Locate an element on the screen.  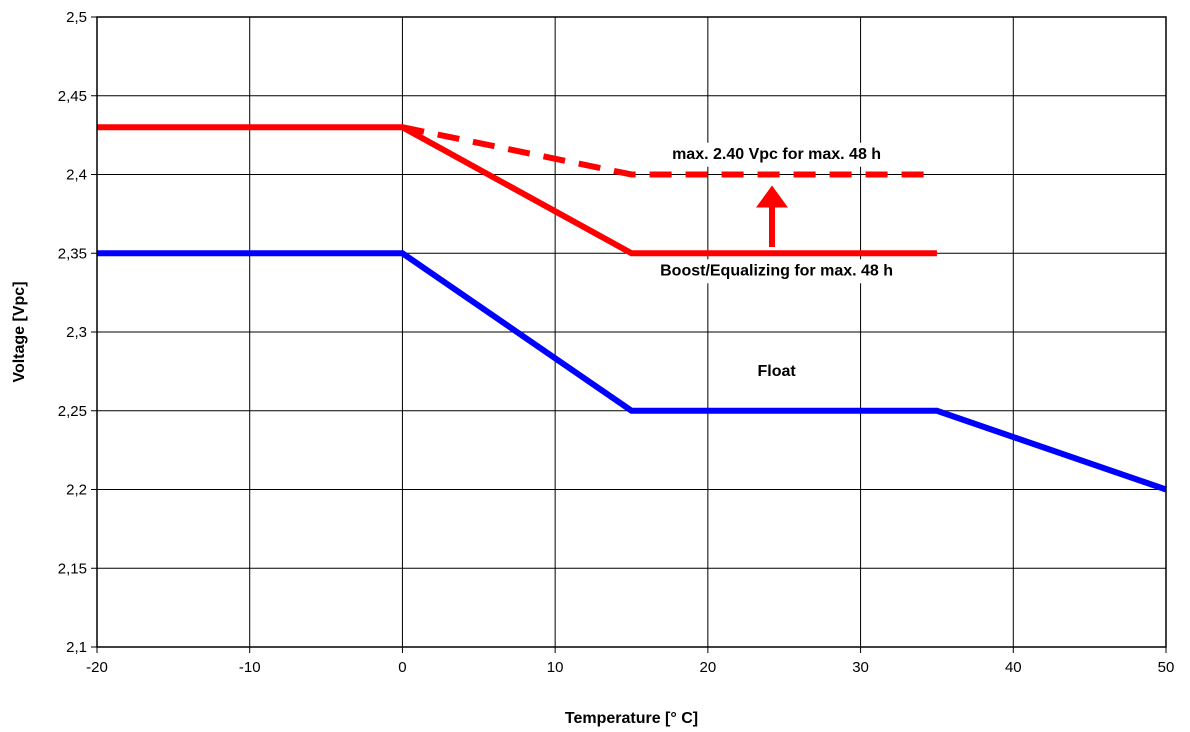
series-line-dashed is located at coordinates (669, 151).